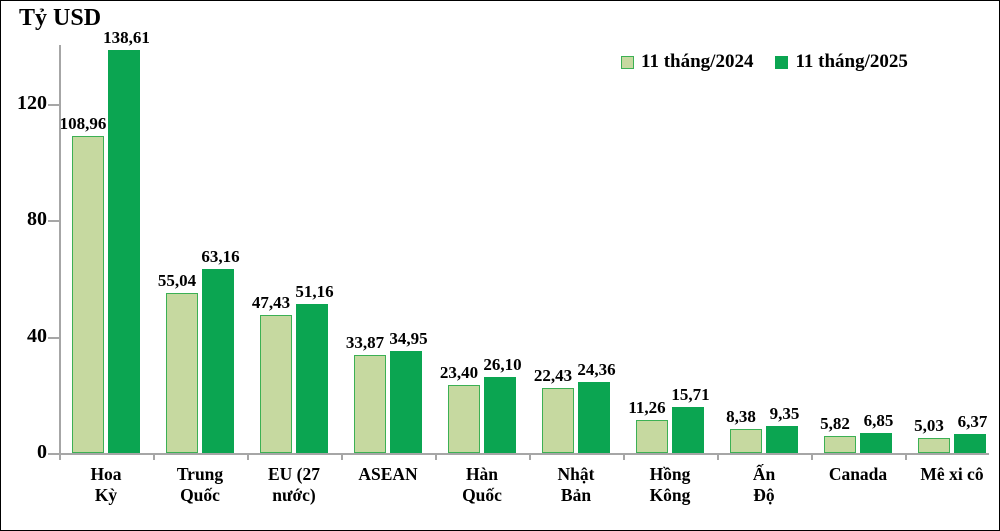 The height and width of the screenshot is (531, 1000). Describe the element at coordinates (627, 62) in the screenshot. I see `legend-swatch-2024-icon` at that location.